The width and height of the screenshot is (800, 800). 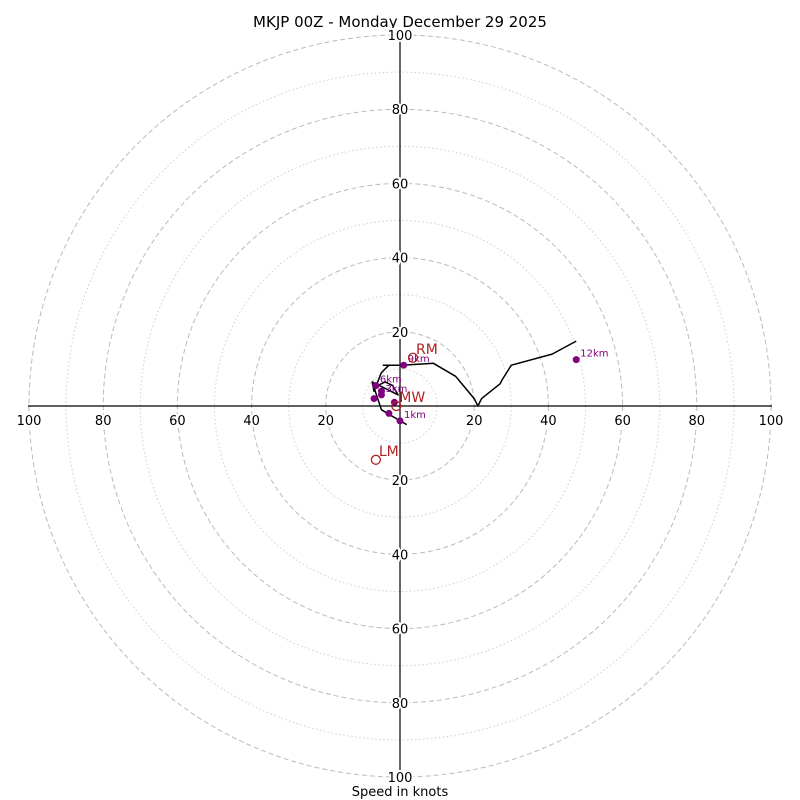 I want to click on tick-label-top: 40, so click(x=400, y=259).